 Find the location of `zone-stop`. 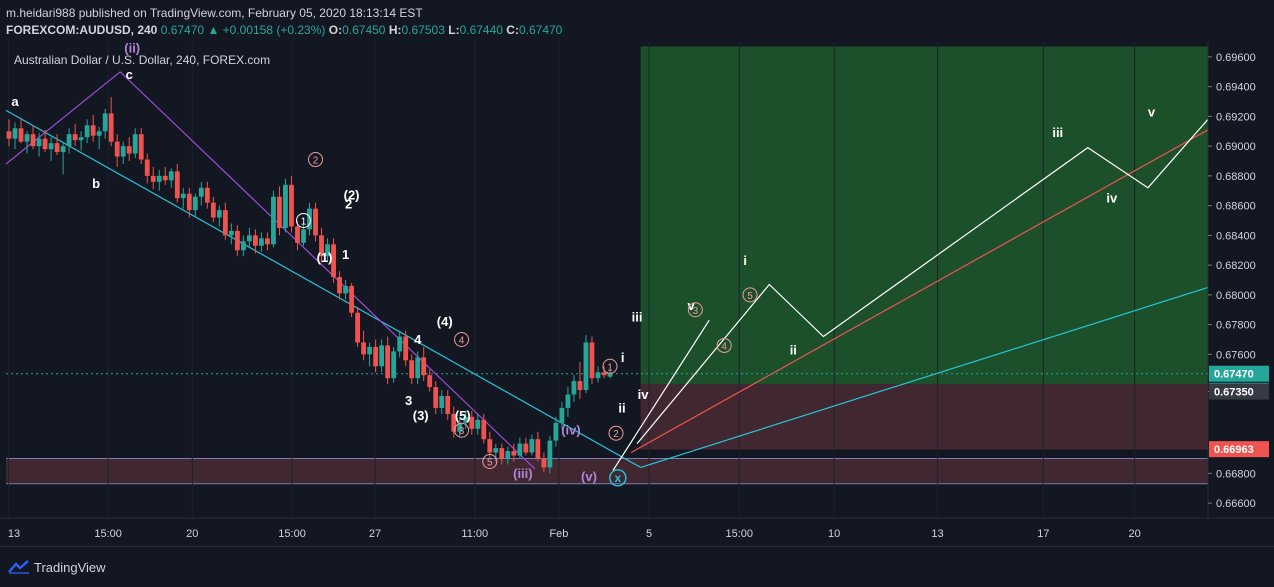

zone-stop is located at coordinates (924, 417).